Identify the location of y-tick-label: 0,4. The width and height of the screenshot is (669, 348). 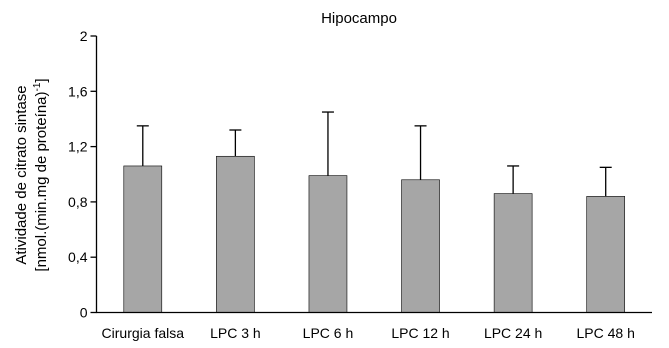
(78, 257).